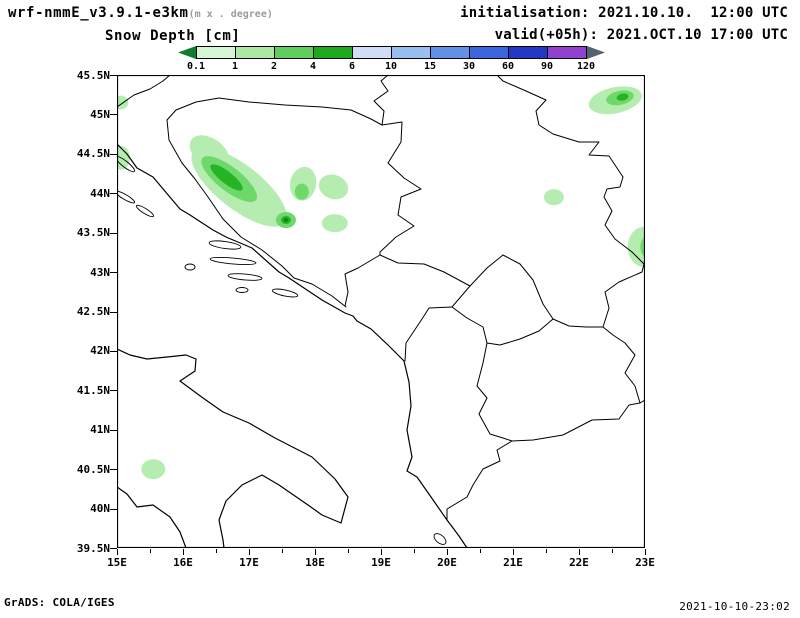 The width and height of the screenshot is (800, 618). I want to click on lon-tick-label: 20E, so click(447, 562).